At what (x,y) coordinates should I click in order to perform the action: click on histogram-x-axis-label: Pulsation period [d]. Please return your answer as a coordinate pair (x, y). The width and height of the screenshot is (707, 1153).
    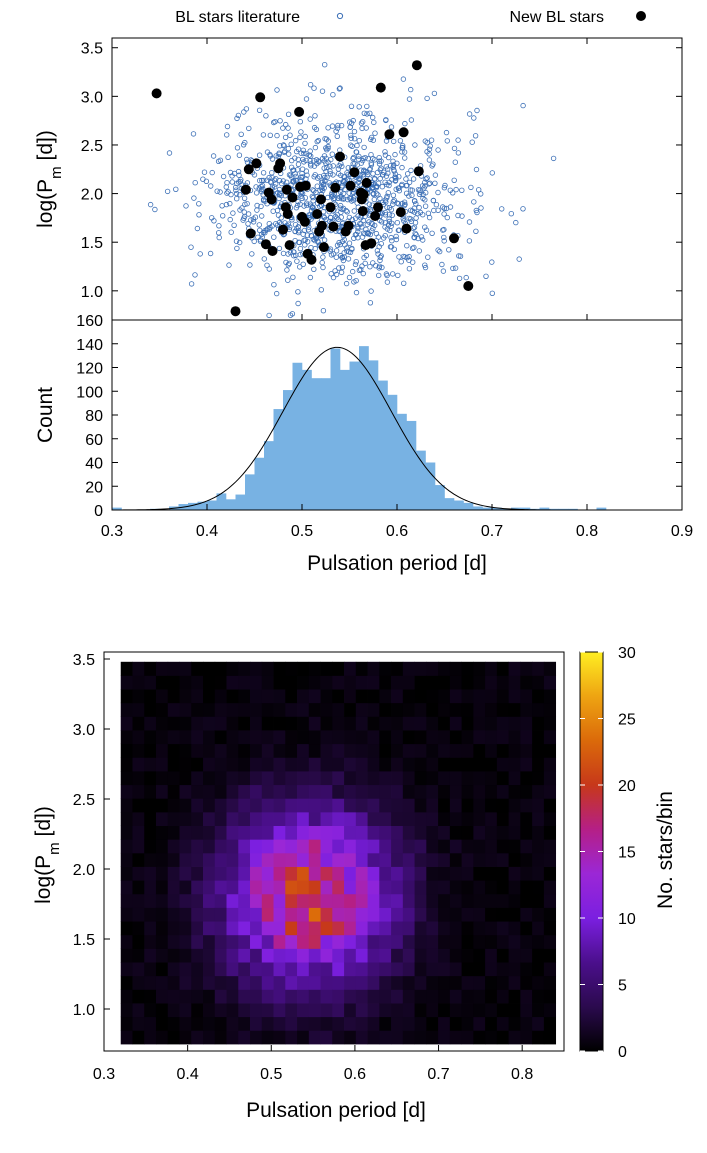
    Looking at the image, I should click on (397, 563).